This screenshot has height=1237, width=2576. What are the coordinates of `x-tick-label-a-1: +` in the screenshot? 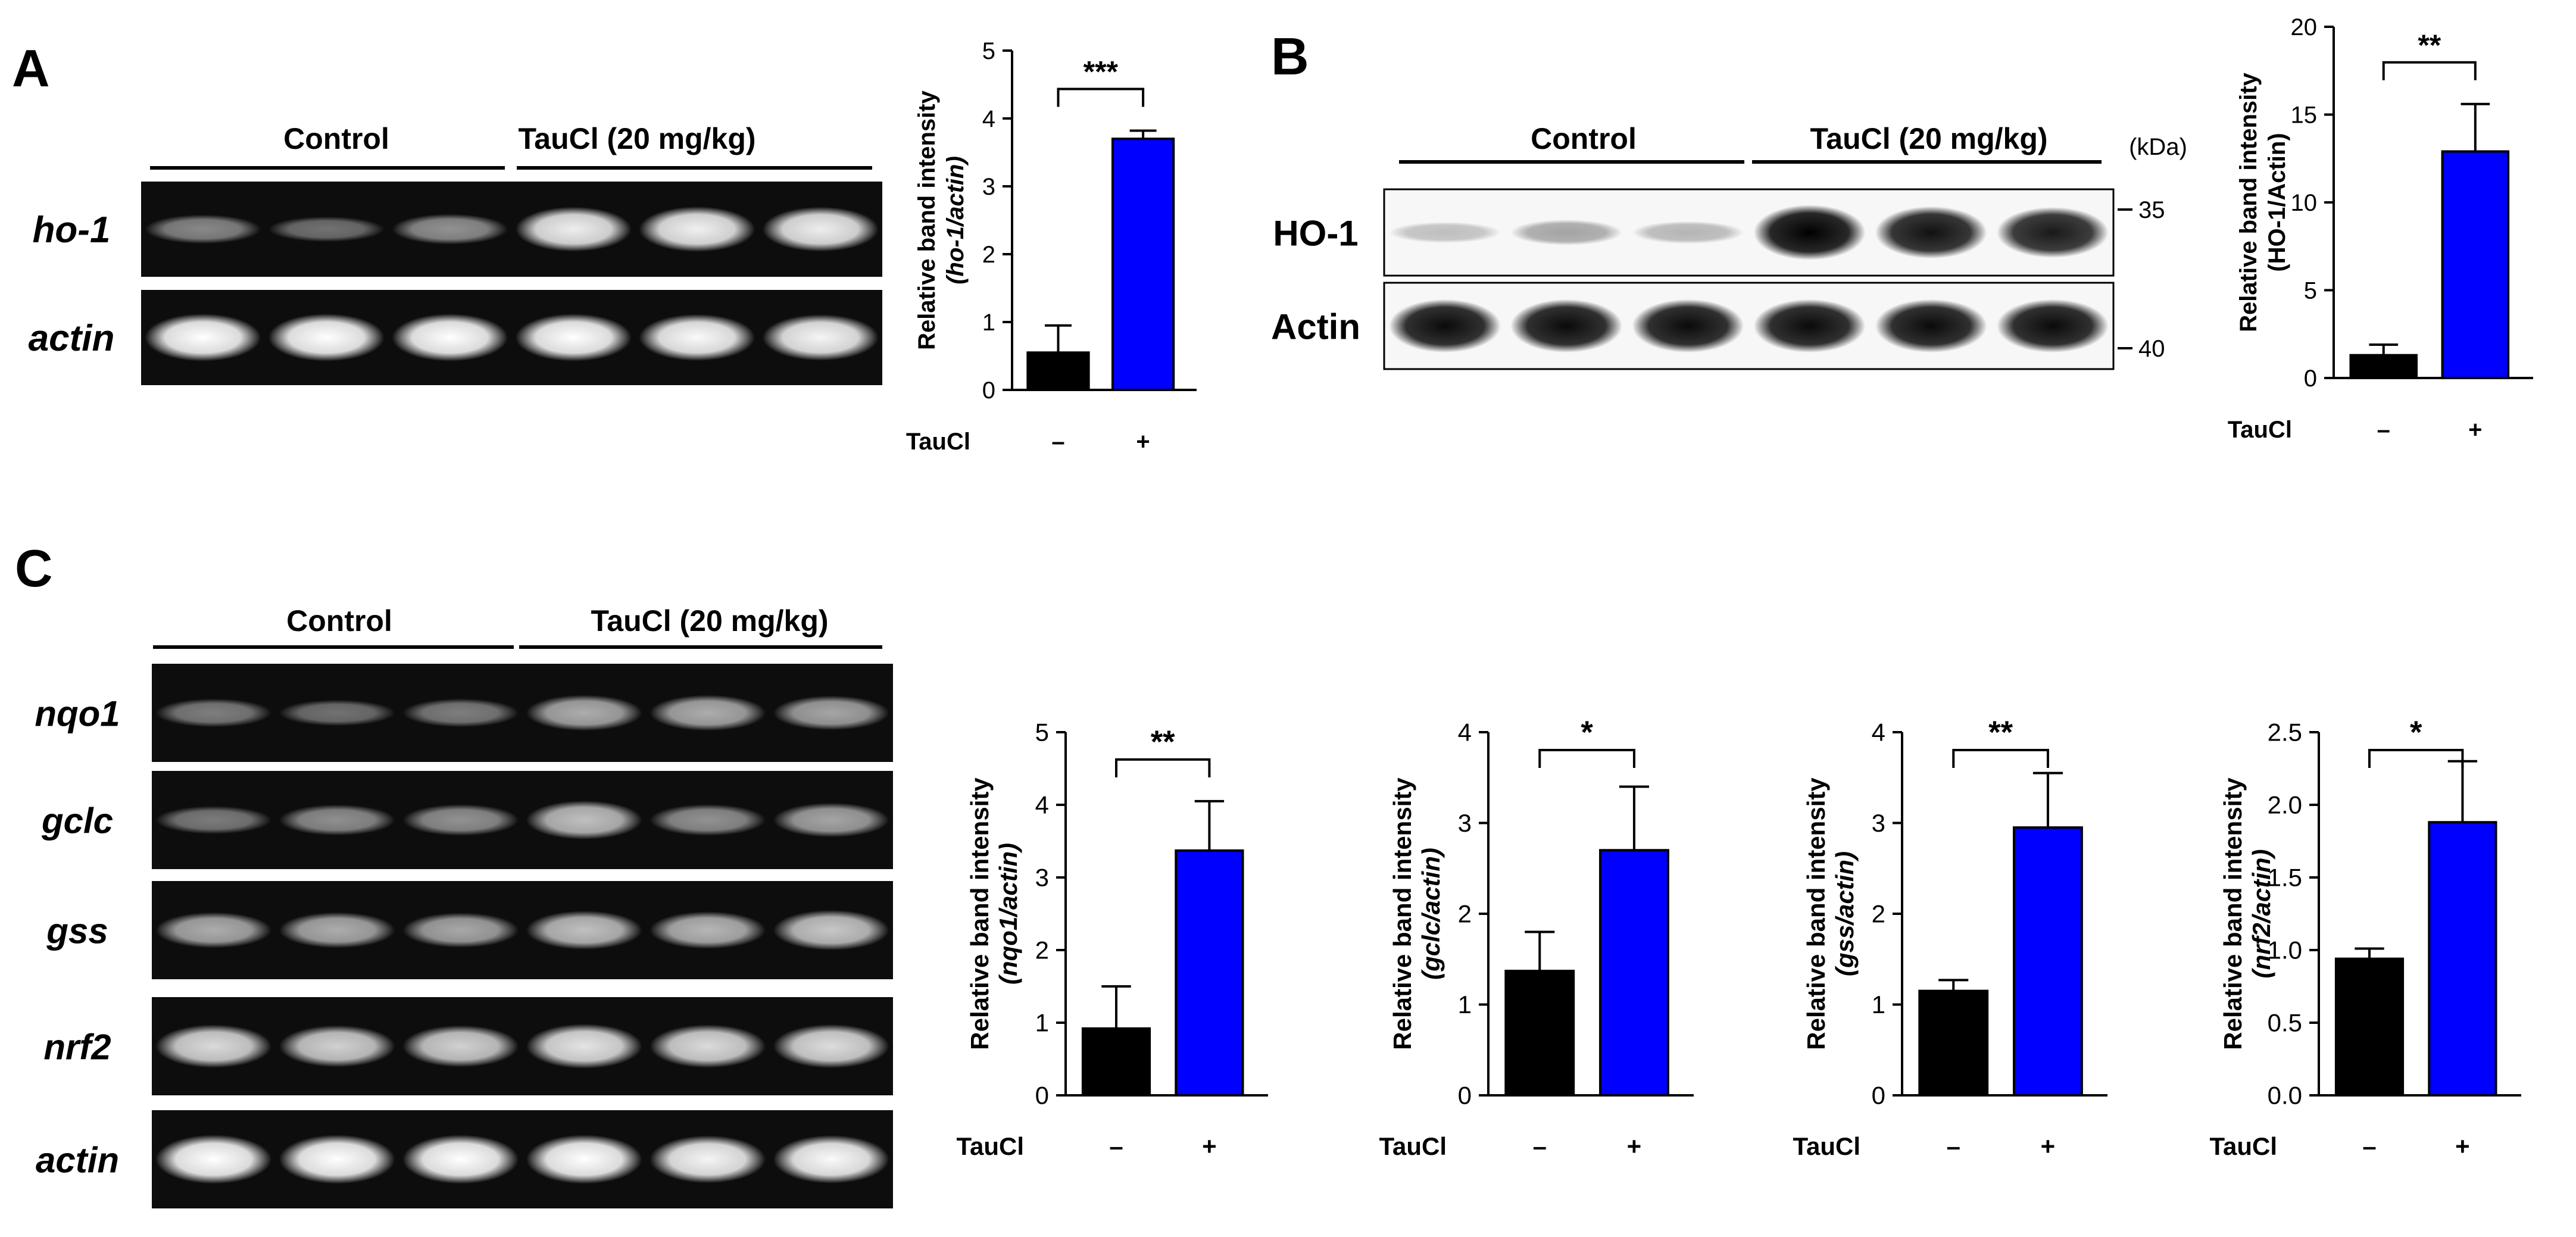 It's located at (1143, 442).